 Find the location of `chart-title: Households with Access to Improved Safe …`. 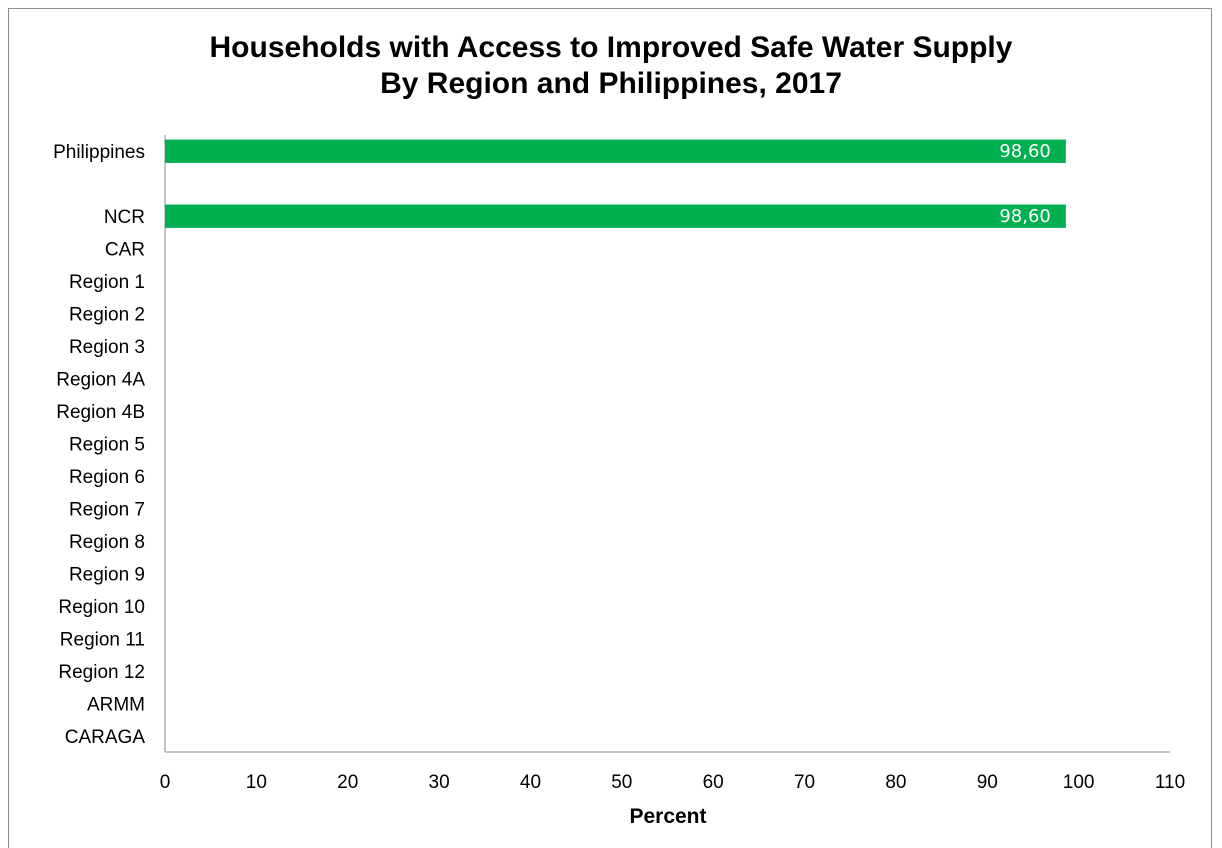

chart-title: Households with Access to Improved Safe … is located at coordinates (611, 47).